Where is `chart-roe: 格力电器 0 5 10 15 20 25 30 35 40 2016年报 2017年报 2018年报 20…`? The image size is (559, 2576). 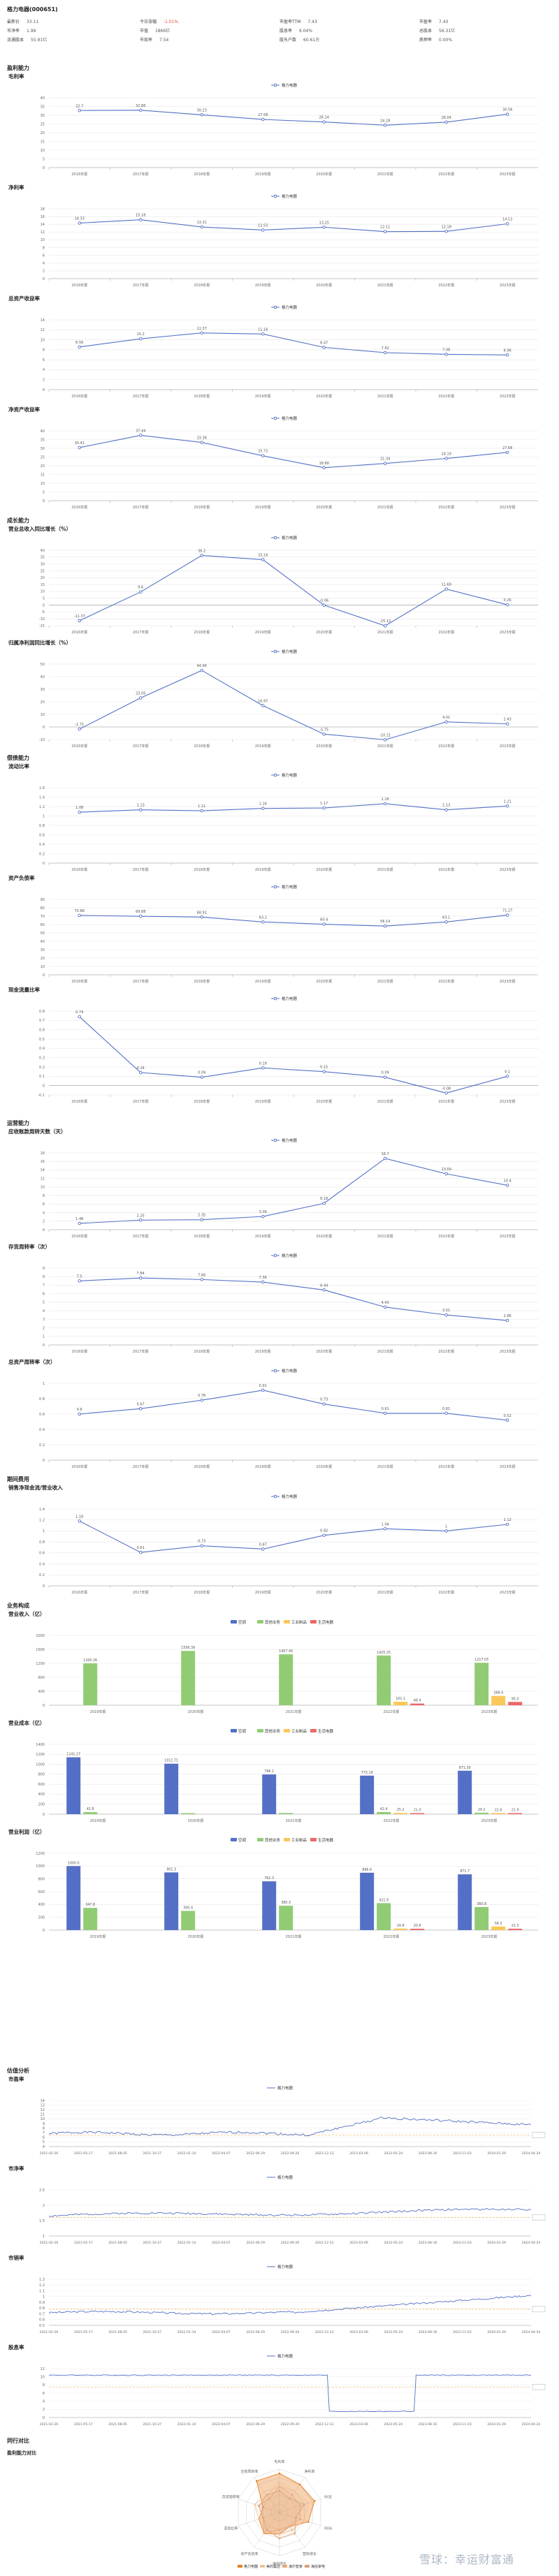 chart-roe: 格力电器 0 5 10 15 20 25 30 35 40 2016年报 2017年报 2018年报 20… is located at coordinates (289, 462).